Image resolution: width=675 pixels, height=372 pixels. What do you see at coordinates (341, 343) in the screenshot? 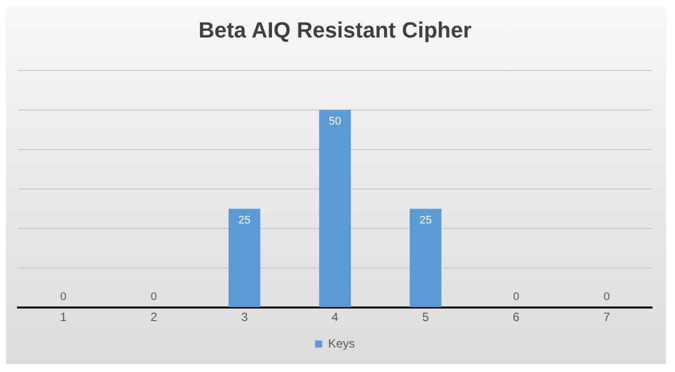
I see `legend-label: Keys` at bounding box center [341, 343].